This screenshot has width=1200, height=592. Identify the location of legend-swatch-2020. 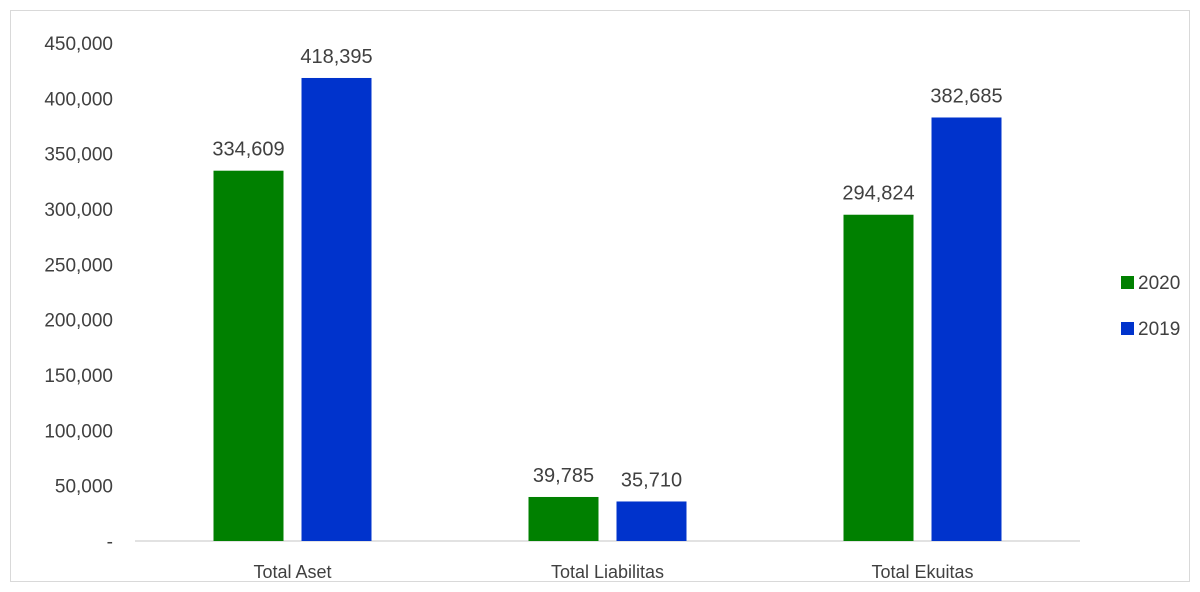
(1127, 282).